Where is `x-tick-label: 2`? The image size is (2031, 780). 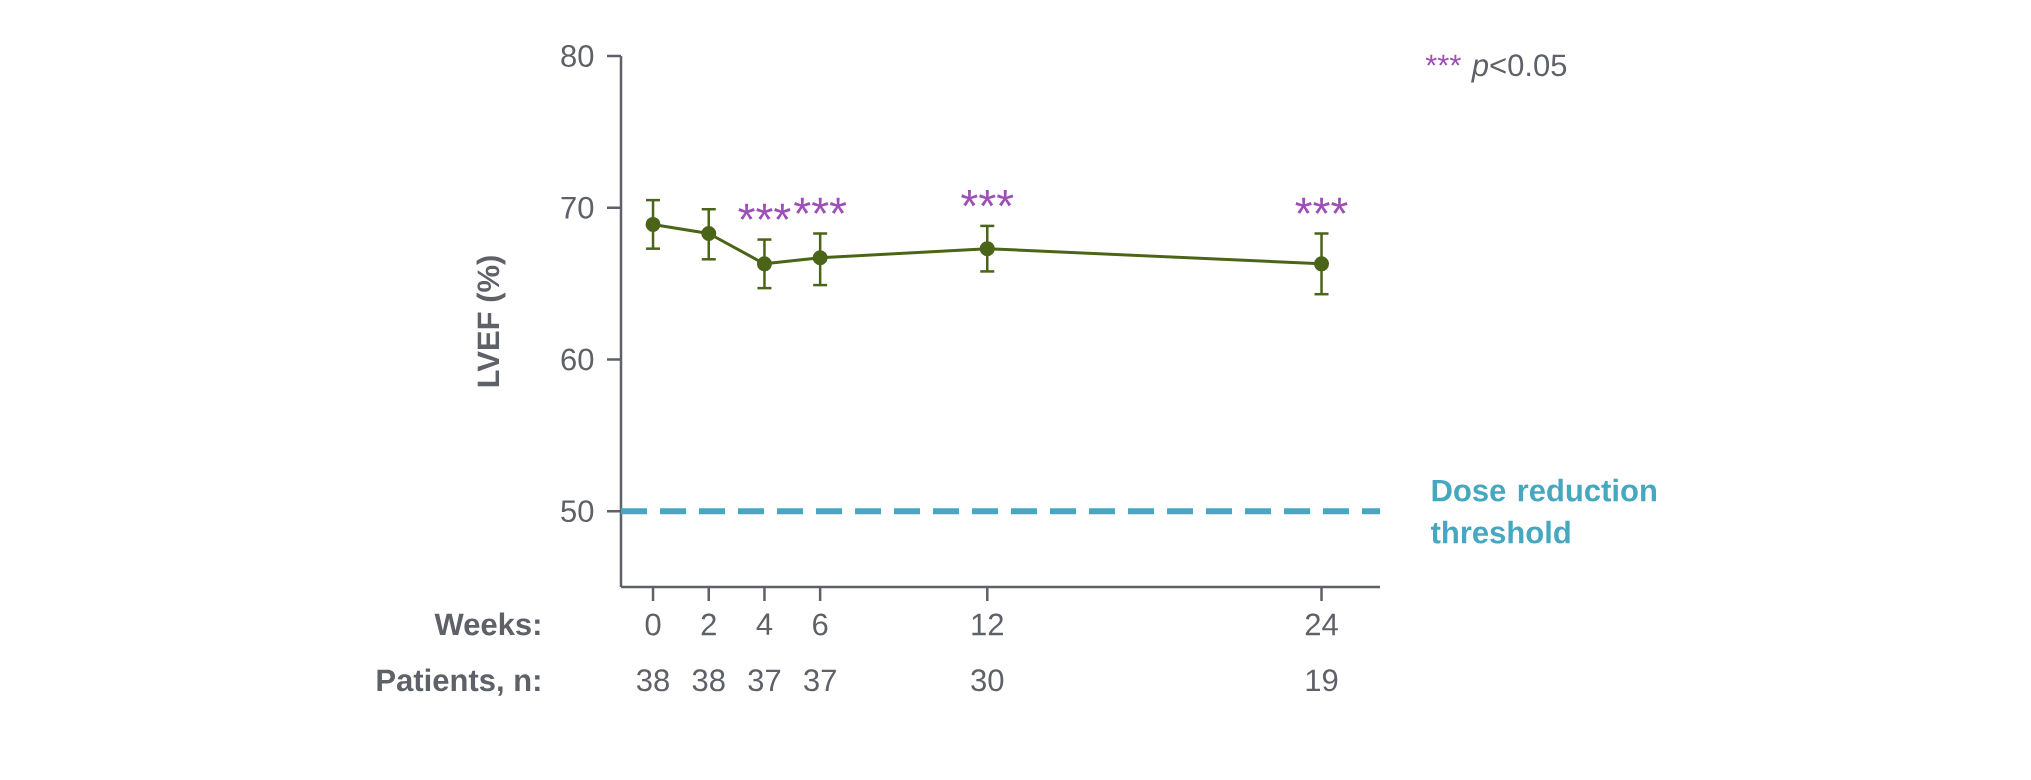
x-tick-label: 2 is located at coordinates (708, 624).